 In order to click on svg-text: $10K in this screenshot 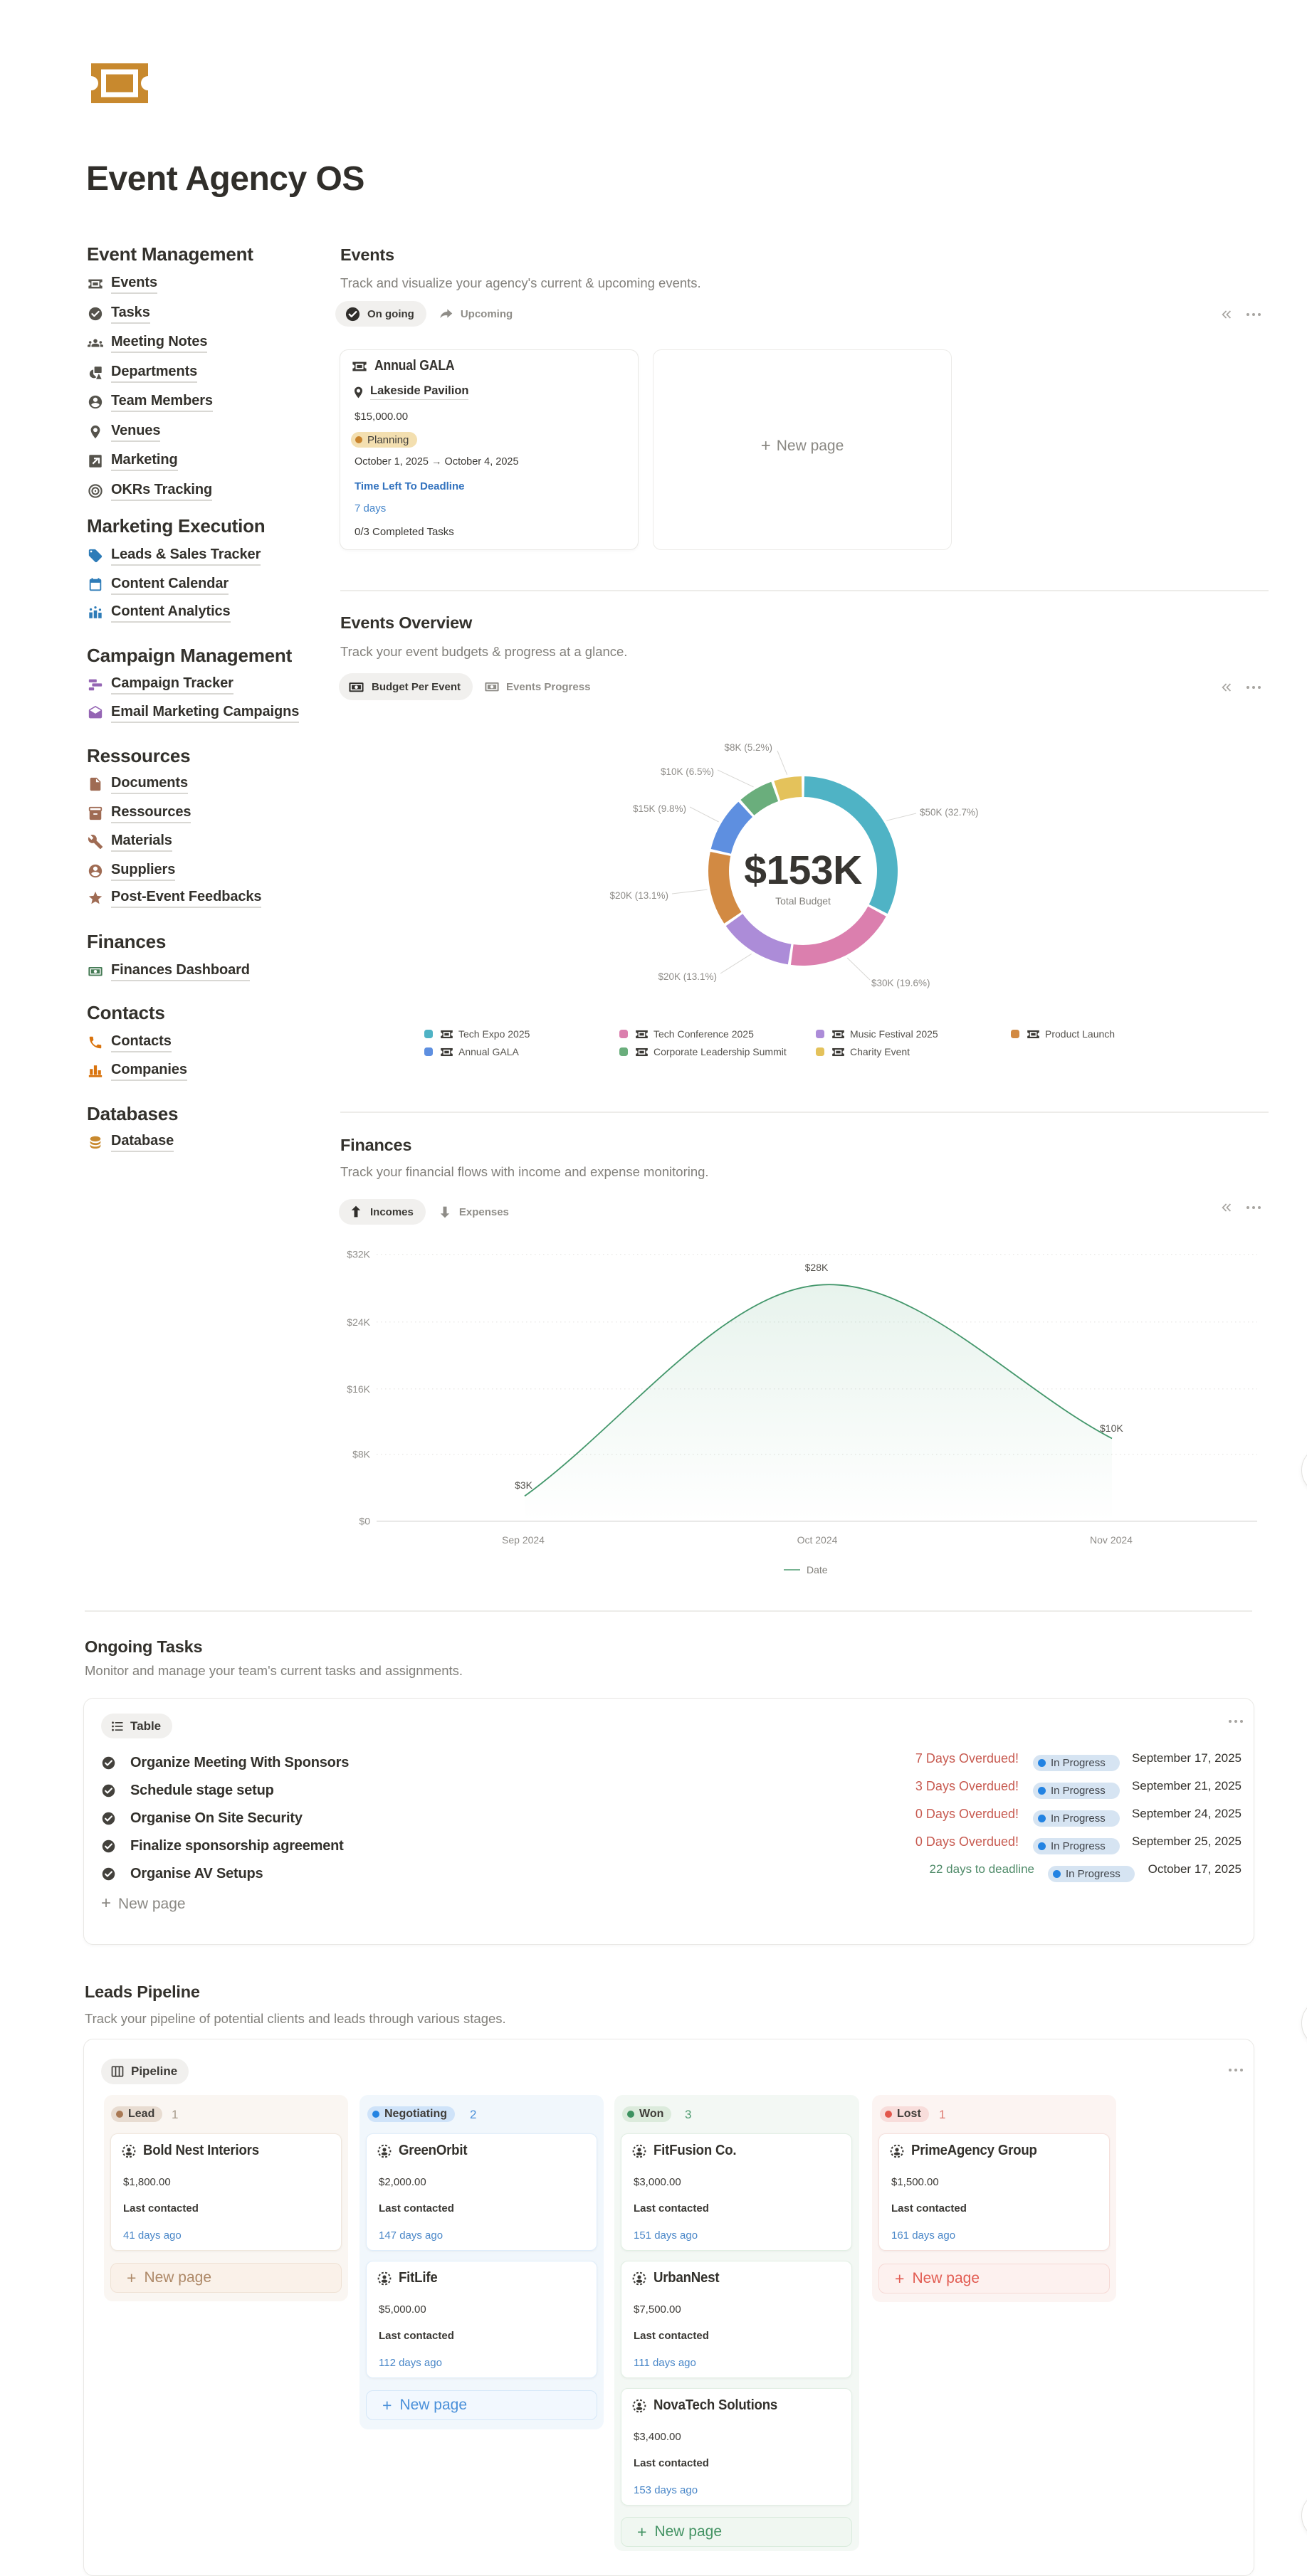, I will do `click(1111, 1428)`.